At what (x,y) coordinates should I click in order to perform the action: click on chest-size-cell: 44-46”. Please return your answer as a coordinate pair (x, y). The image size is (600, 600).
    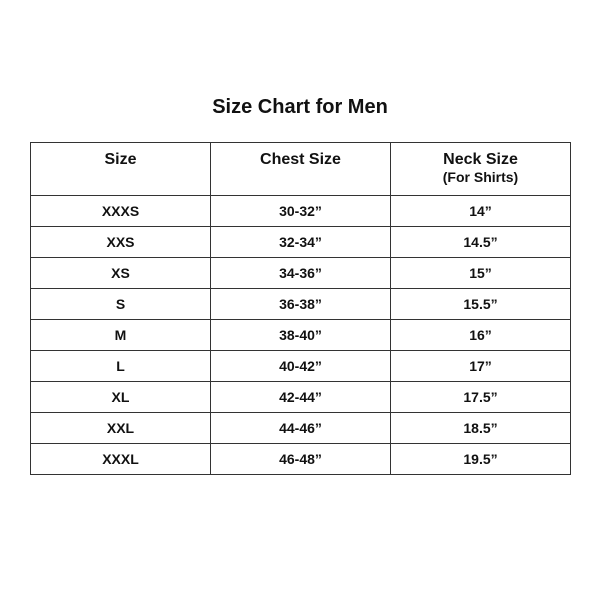
    Looking at the image, I should click on (300, 428).